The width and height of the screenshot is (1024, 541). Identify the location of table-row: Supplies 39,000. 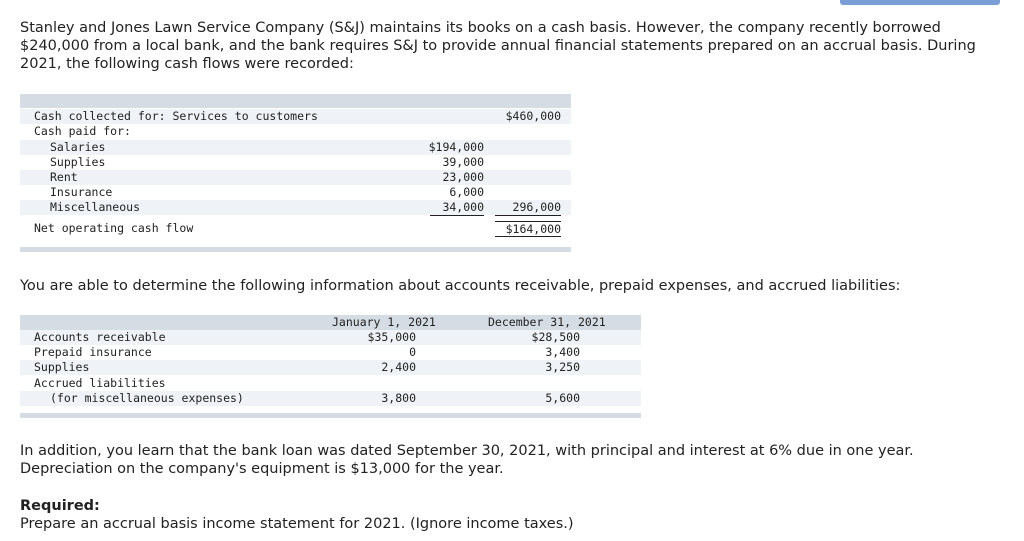
(295, 162).